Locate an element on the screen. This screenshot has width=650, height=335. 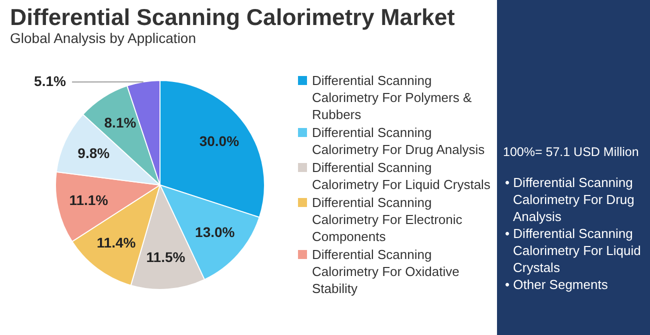
text: • Other Segments is located at coordinates (557, 284).